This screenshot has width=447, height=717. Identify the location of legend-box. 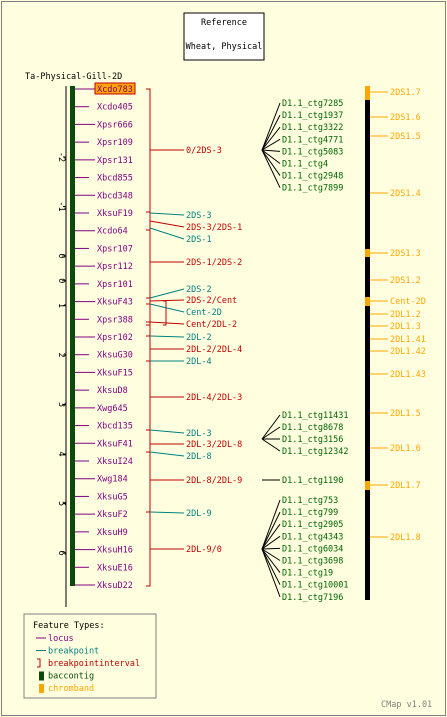
(90, 656).